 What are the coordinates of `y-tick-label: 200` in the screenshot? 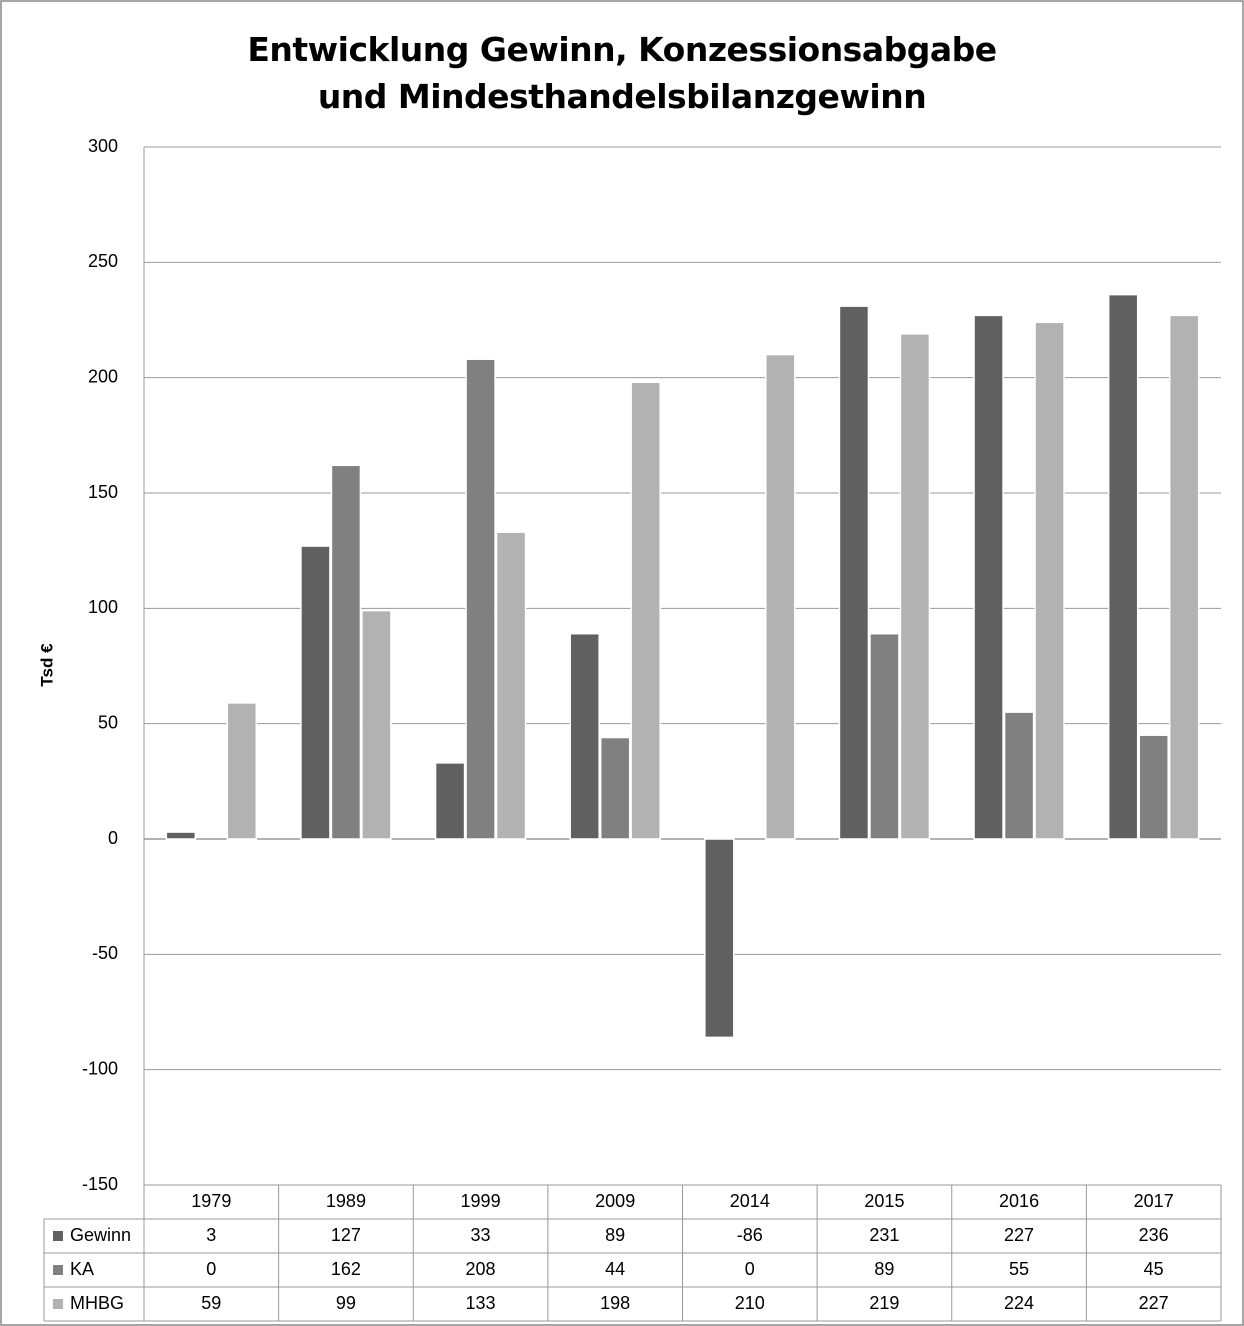 It's located at (103, 376).